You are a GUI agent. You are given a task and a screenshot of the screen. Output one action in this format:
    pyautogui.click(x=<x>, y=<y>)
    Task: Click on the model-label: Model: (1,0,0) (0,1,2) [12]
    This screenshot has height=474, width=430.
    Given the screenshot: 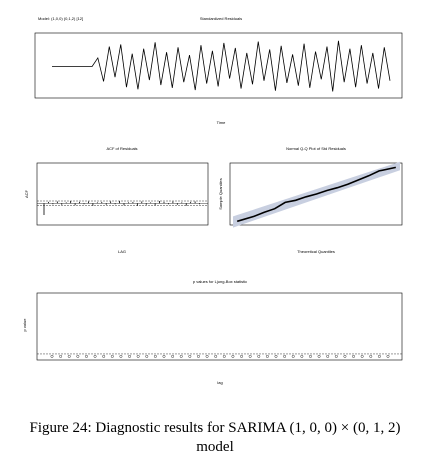 What is the action you would take?
    pyautogui.click(x=60, y=18)
    